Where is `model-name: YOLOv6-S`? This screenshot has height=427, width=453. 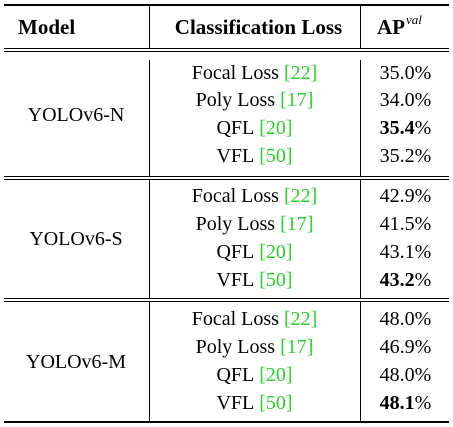 model-name: YOLOv6-S is located at coordinates (76, 239).